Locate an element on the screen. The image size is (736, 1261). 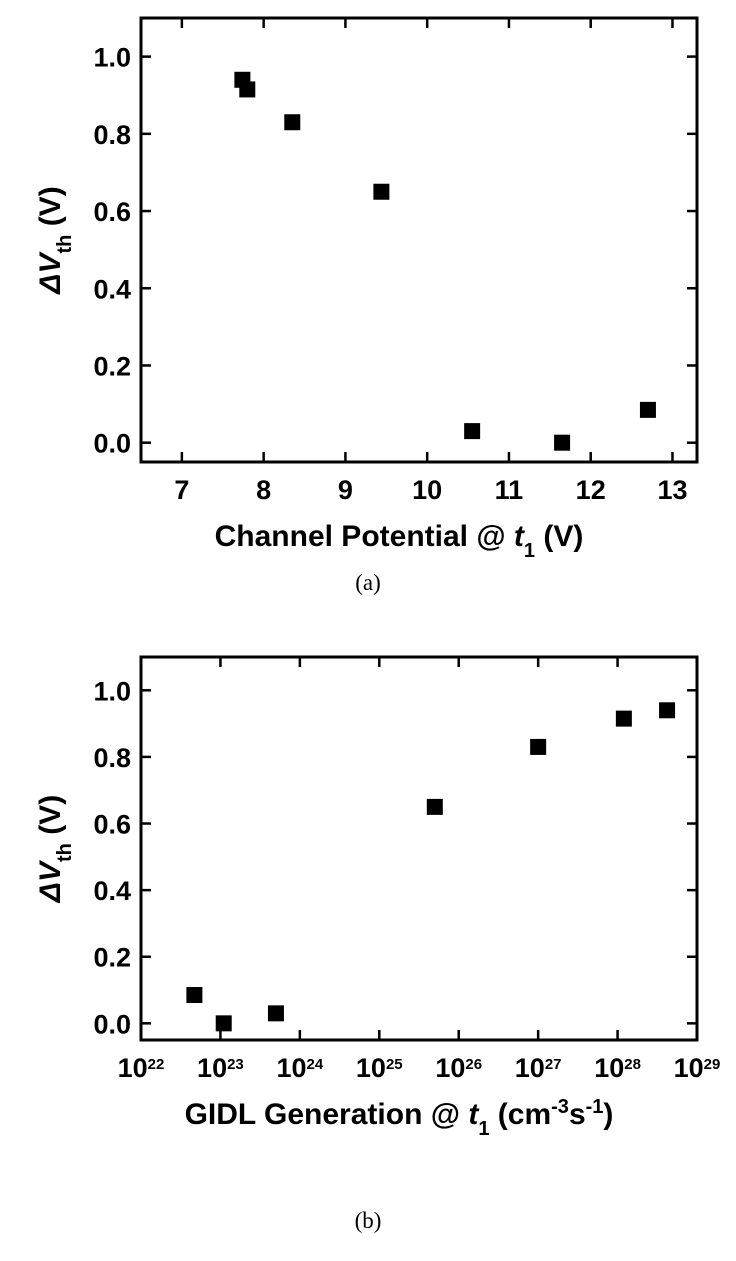
caption: (a) is located at coordinates (368, 582).